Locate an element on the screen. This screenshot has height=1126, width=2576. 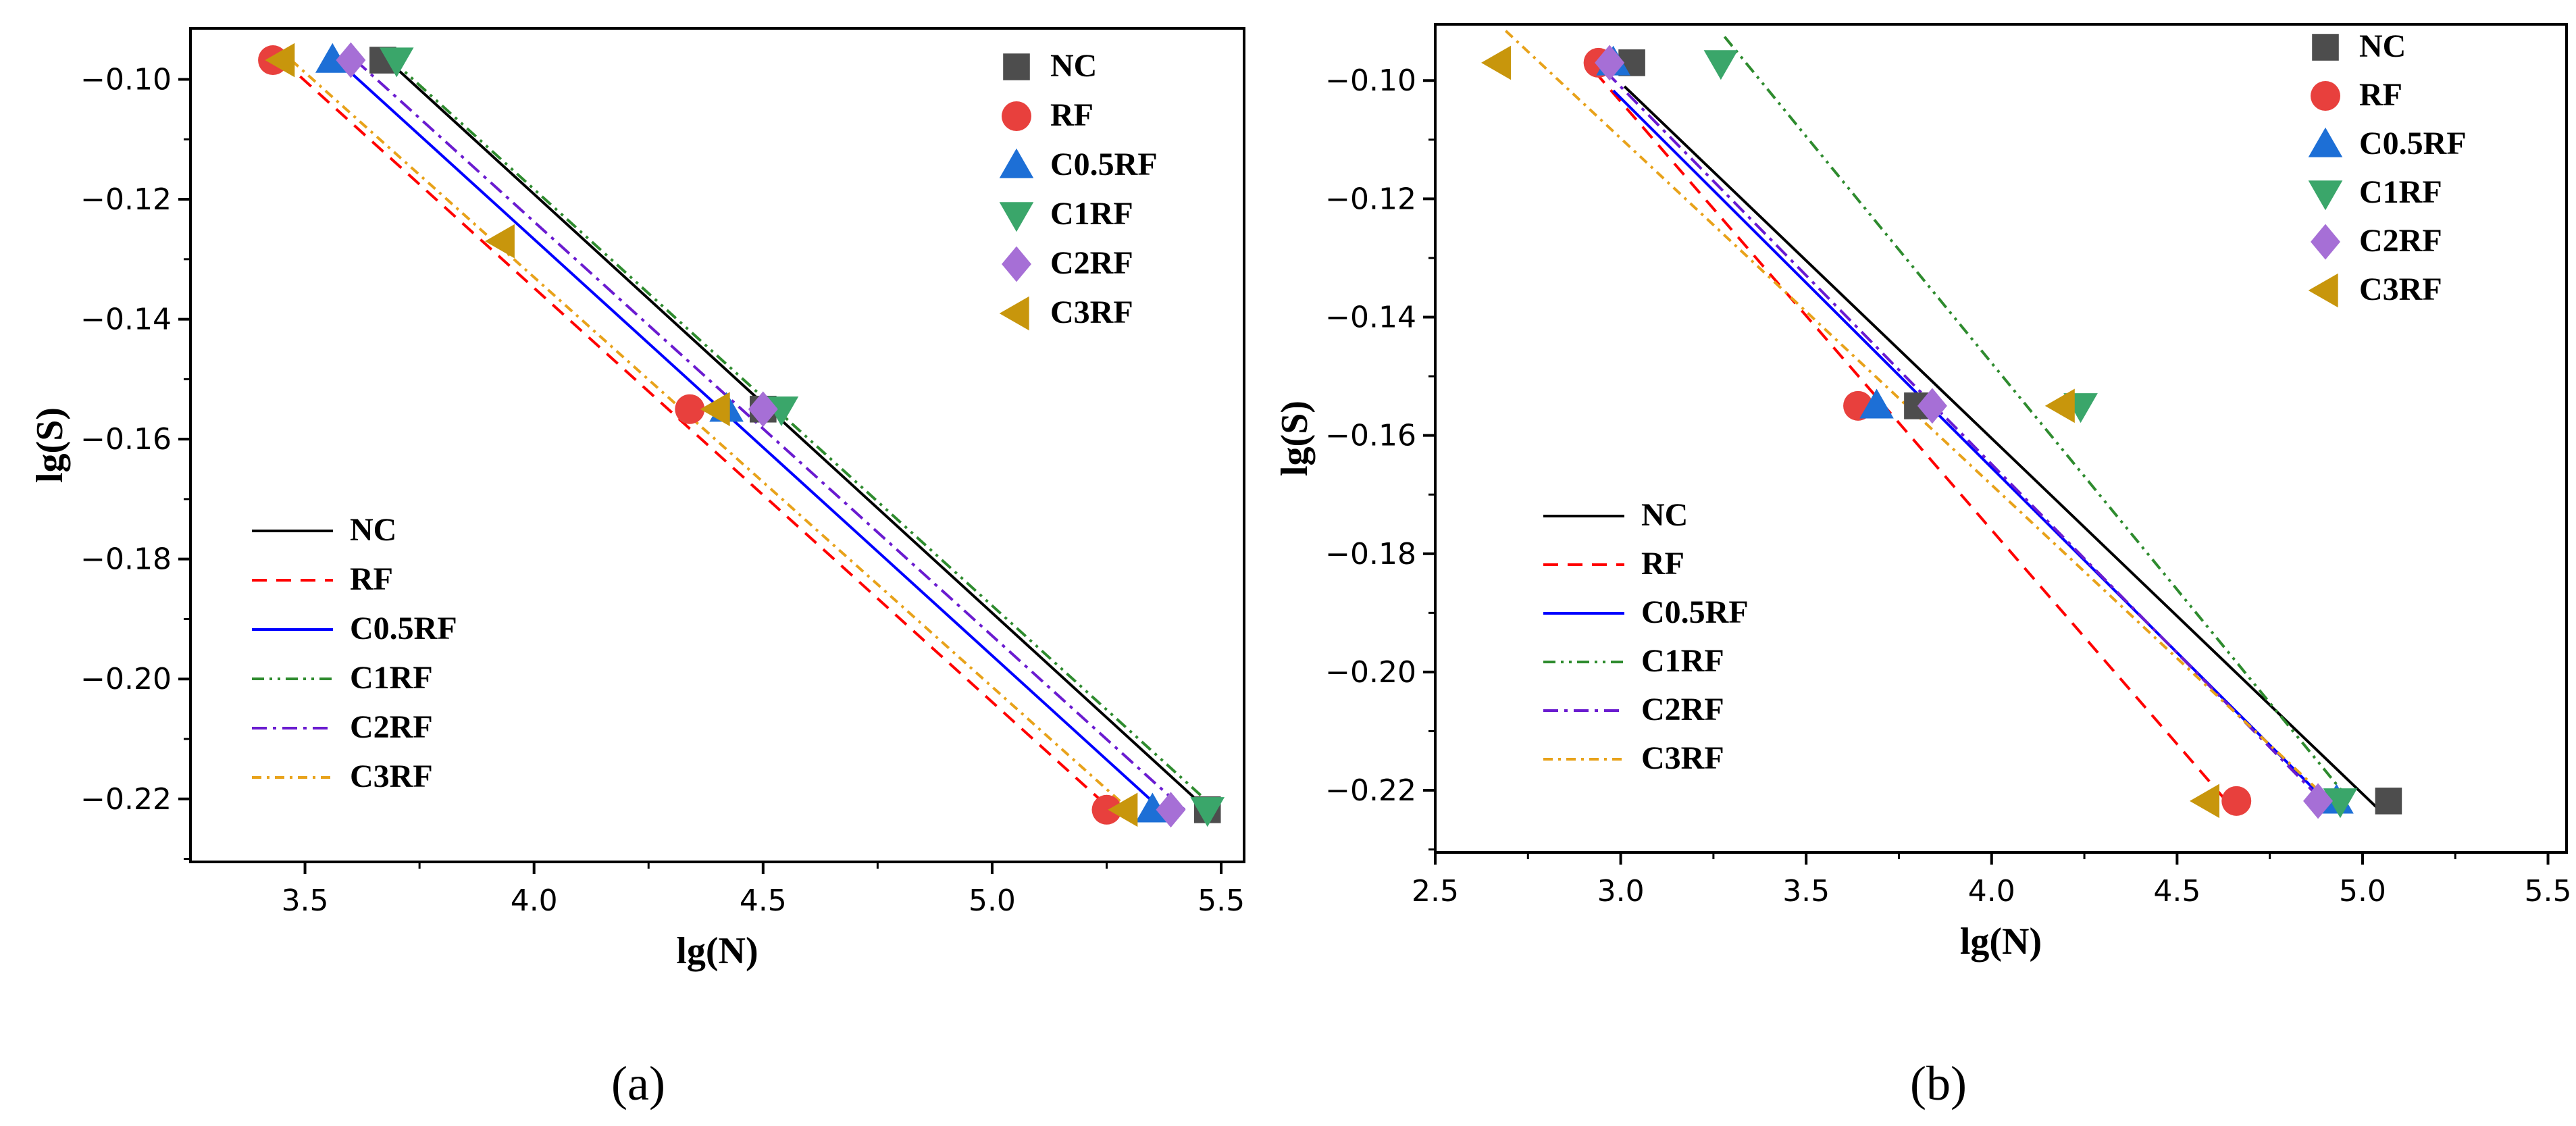
y-tick-label: −0.16 is located at coordinates (1370, 436).